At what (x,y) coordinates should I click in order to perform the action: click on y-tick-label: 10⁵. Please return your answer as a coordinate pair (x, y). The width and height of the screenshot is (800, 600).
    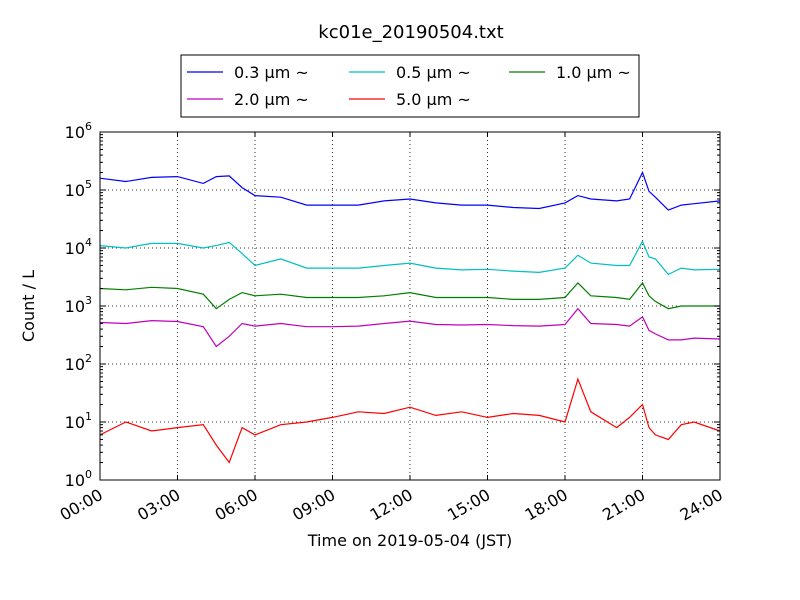
    Looking at the image, I should click on (78, 189).